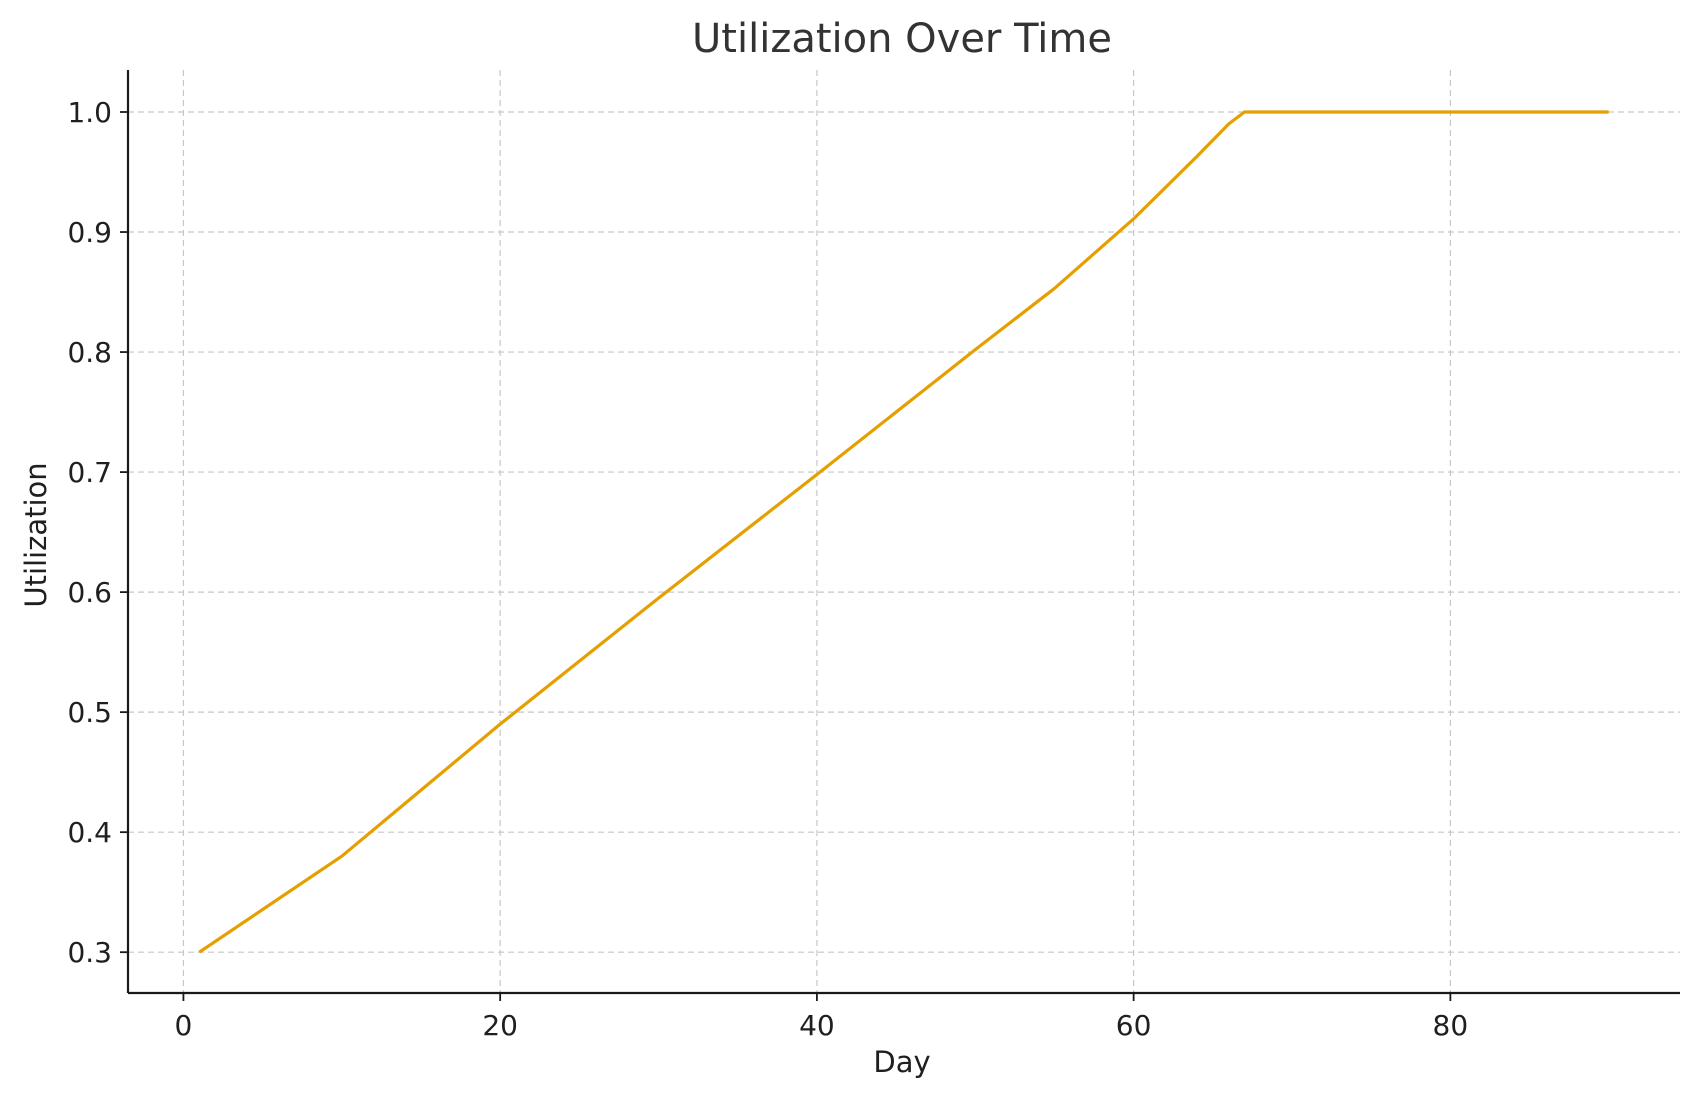 This screenshot has height=1101, width=1697. I want to click on y-tick-label: 1.0, so click(89, 112).